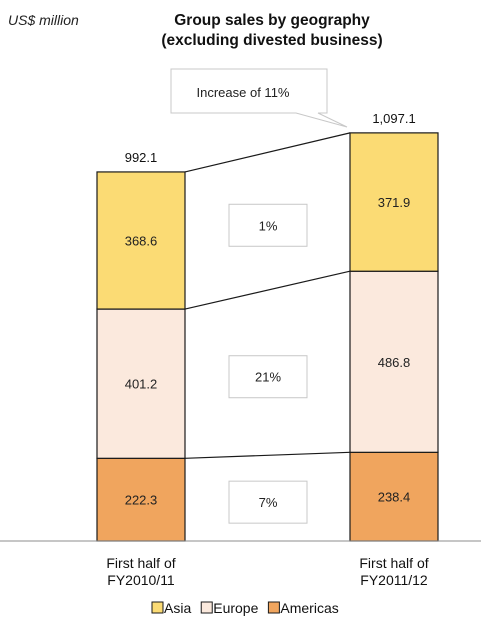 This screenshot has width=481, height=619. I want to click on value-label-asia-2: 371.9, so click(394, 202).